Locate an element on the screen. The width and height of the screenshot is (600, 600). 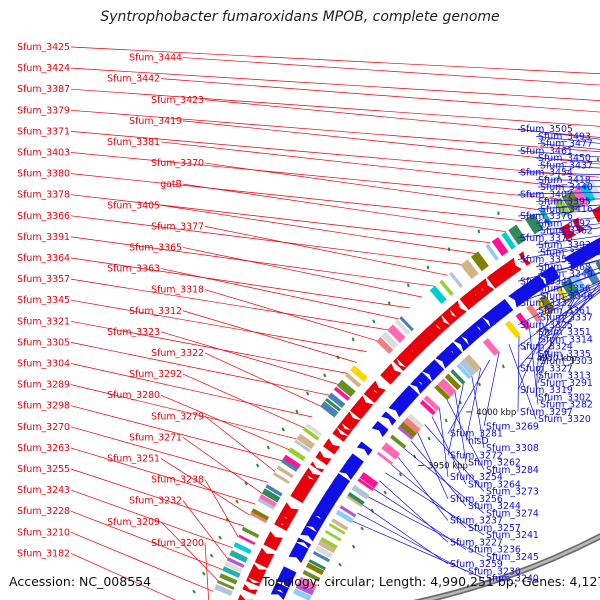
left-gene-label: Sfum_3345 is located at coordinates (43, 300).